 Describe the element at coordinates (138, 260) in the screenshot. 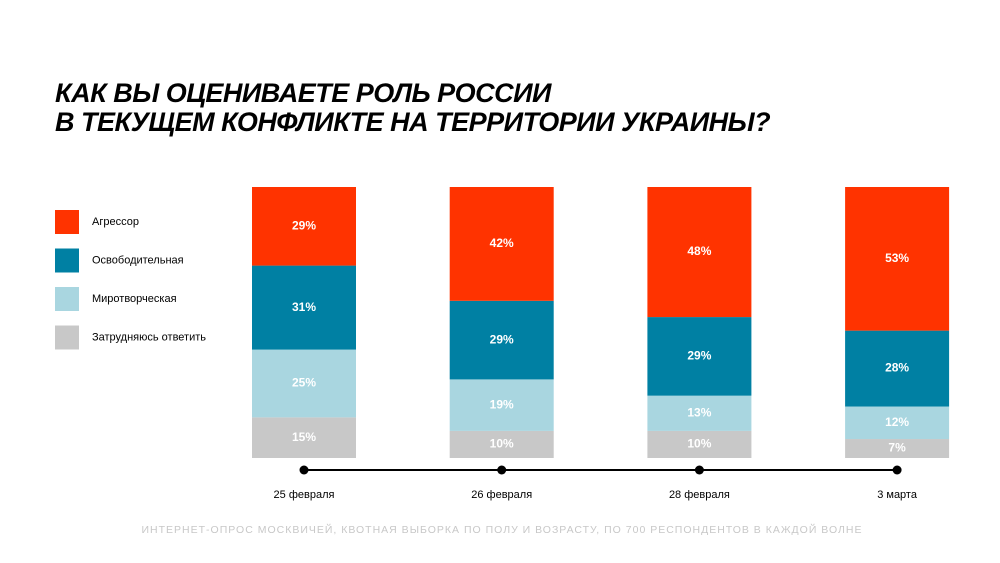

I see `legend-label: Освободительная` at that location.